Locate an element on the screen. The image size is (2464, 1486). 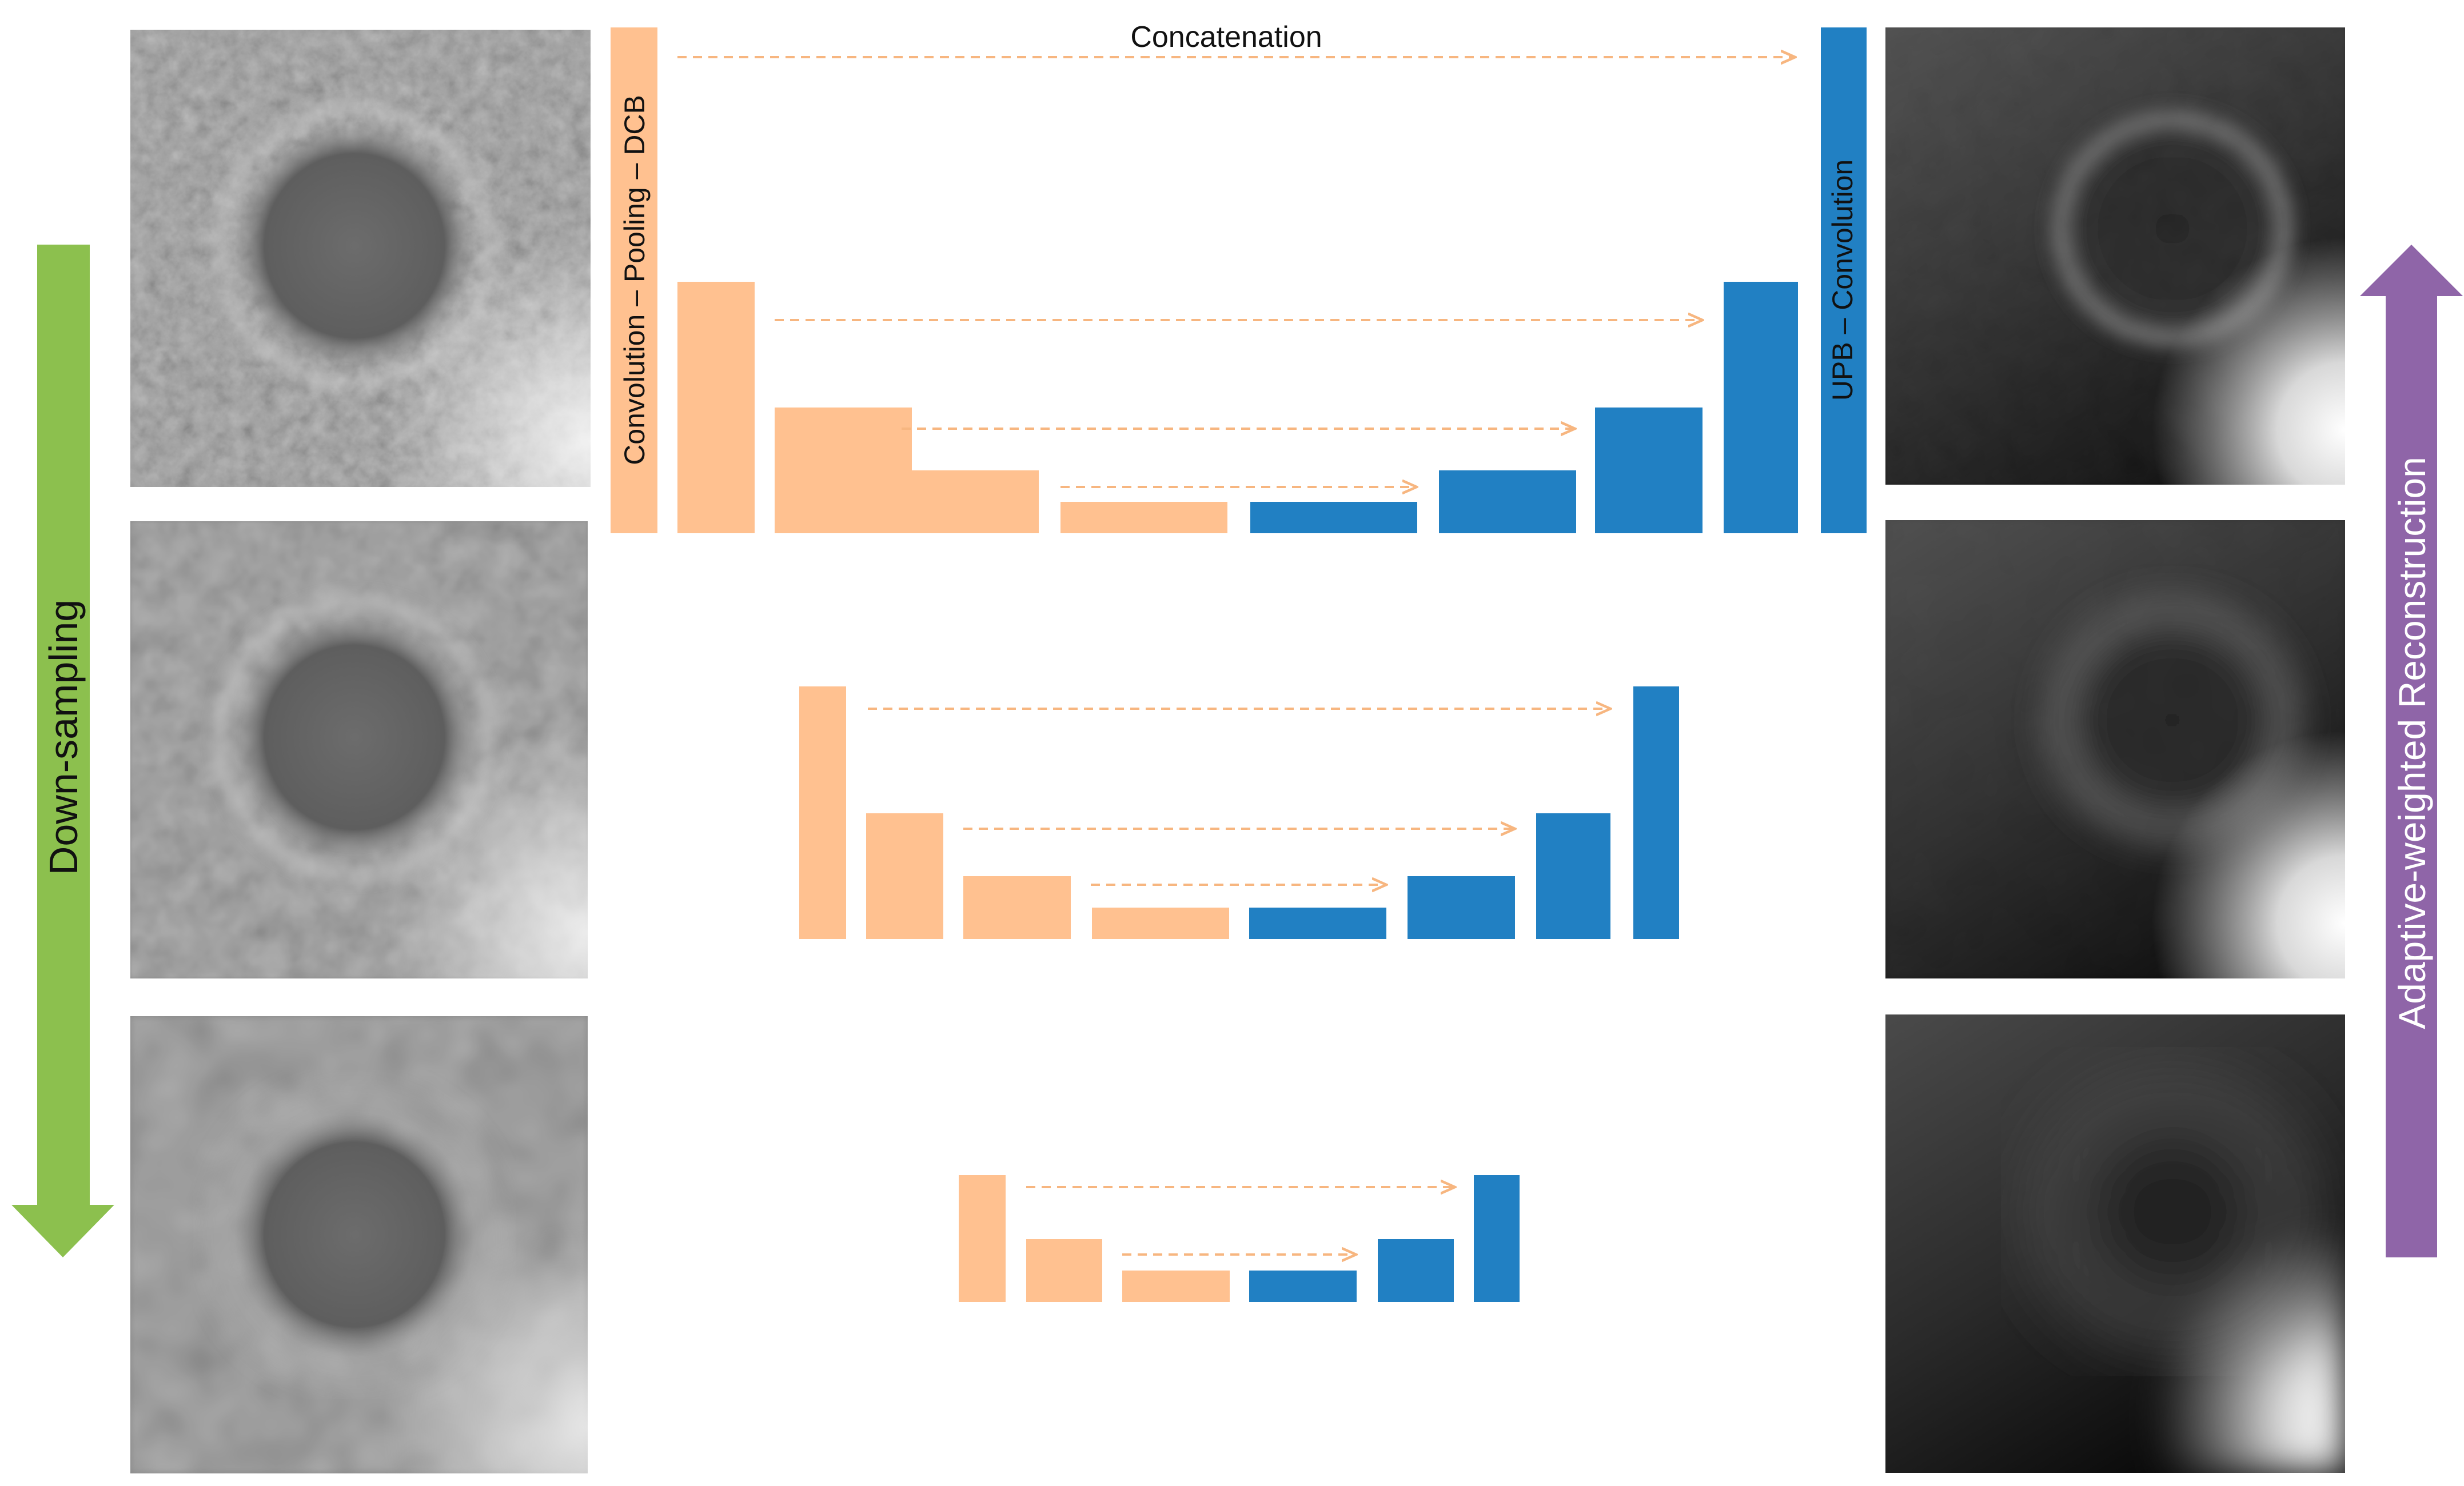
output-scale-2-image is located at coordinates (2115, 749).